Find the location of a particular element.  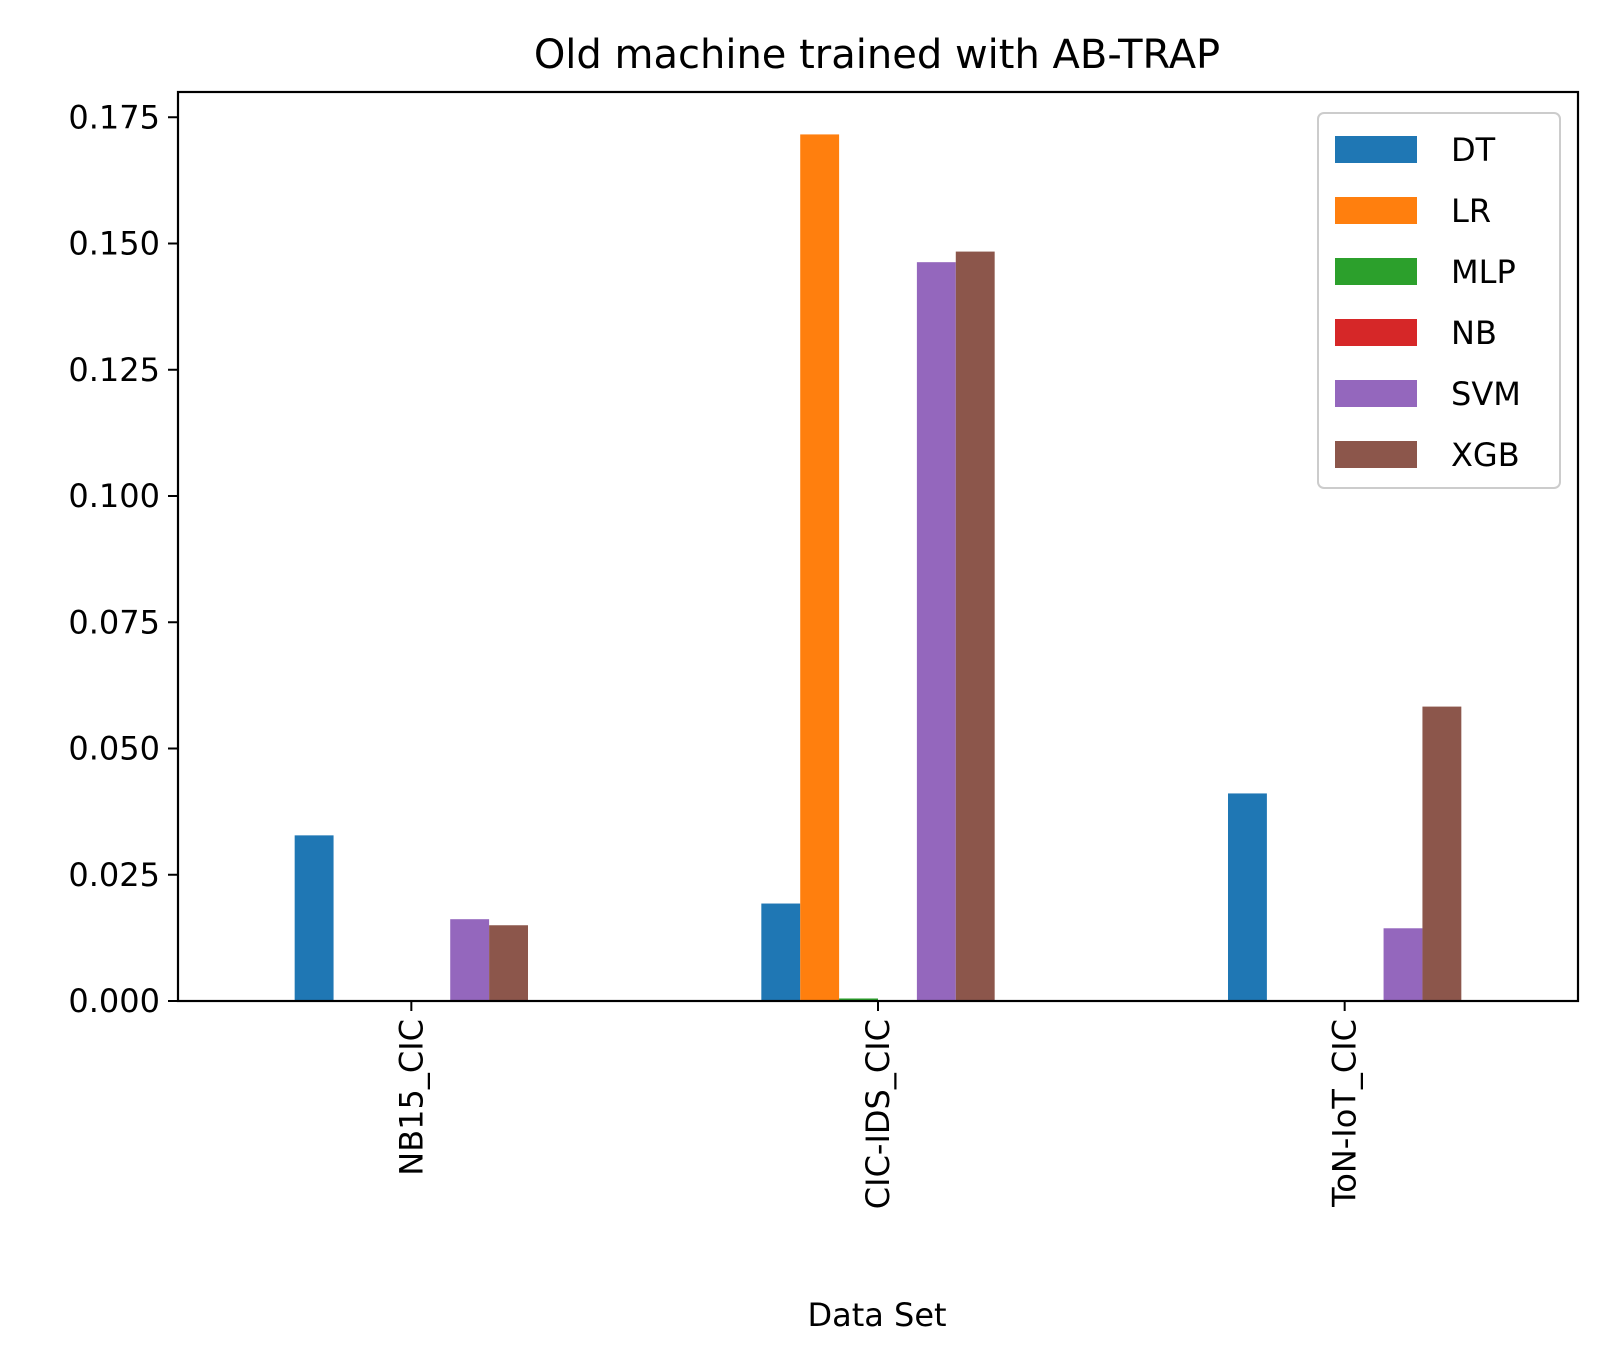

bar-mlp-cic-ids-cic is located at coordinates (858, 999).